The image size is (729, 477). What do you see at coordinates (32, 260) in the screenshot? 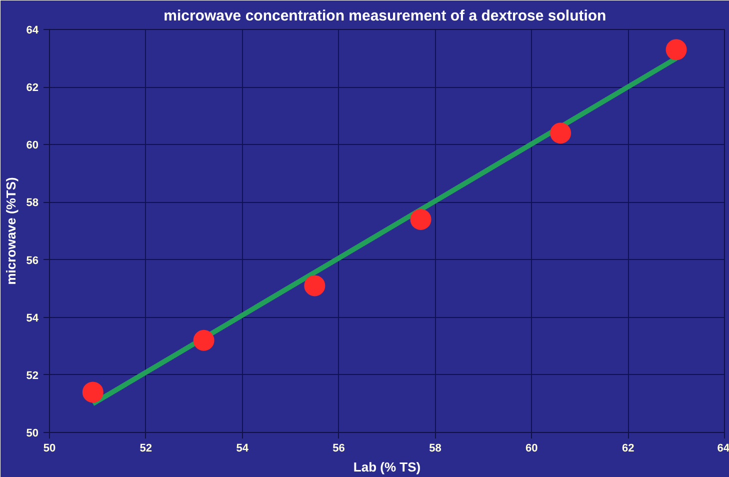
I see `y-tick-label: 56` at bounding box center [32, 260].